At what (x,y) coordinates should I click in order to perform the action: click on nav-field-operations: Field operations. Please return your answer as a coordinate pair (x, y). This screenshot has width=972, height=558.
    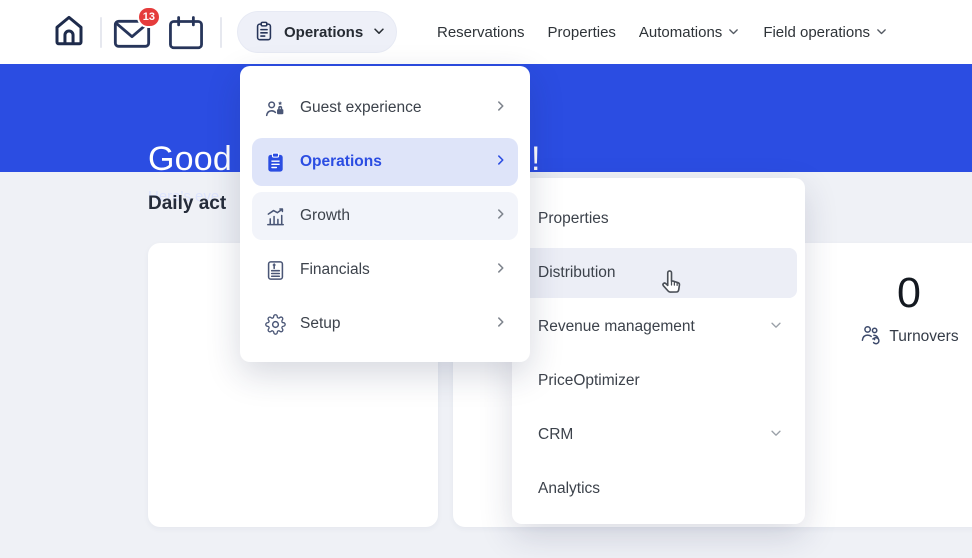
    Looking at the image, I should click on (825, 32).